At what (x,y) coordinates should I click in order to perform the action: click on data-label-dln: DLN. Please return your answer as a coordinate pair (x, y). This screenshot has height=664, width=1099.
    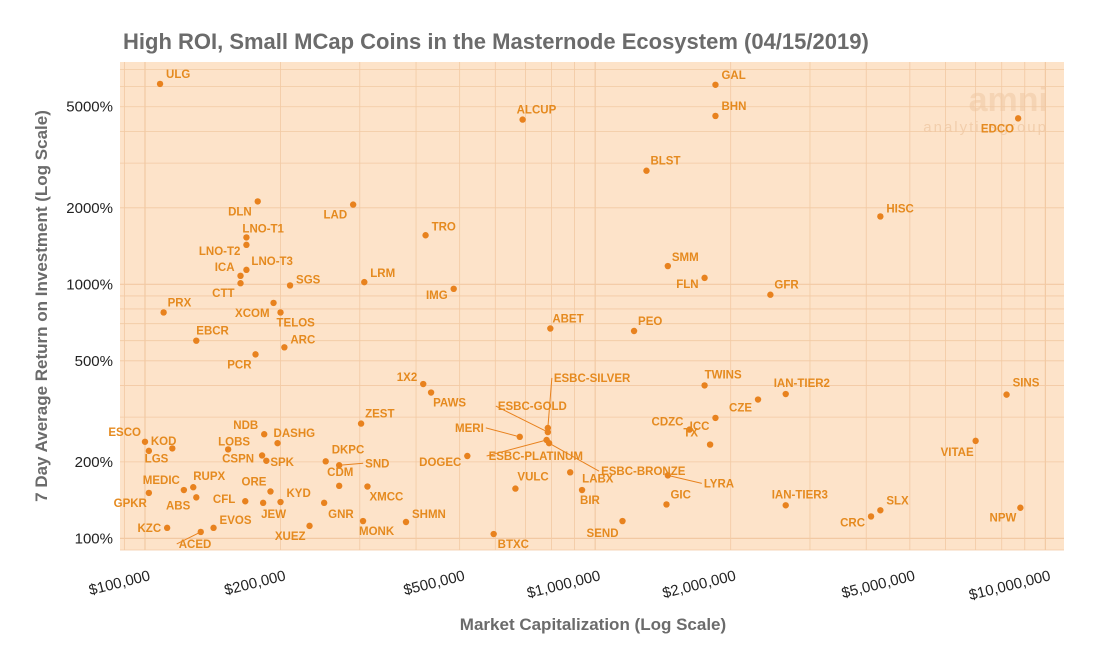
    Looking at the image, I should click on (240, 212).